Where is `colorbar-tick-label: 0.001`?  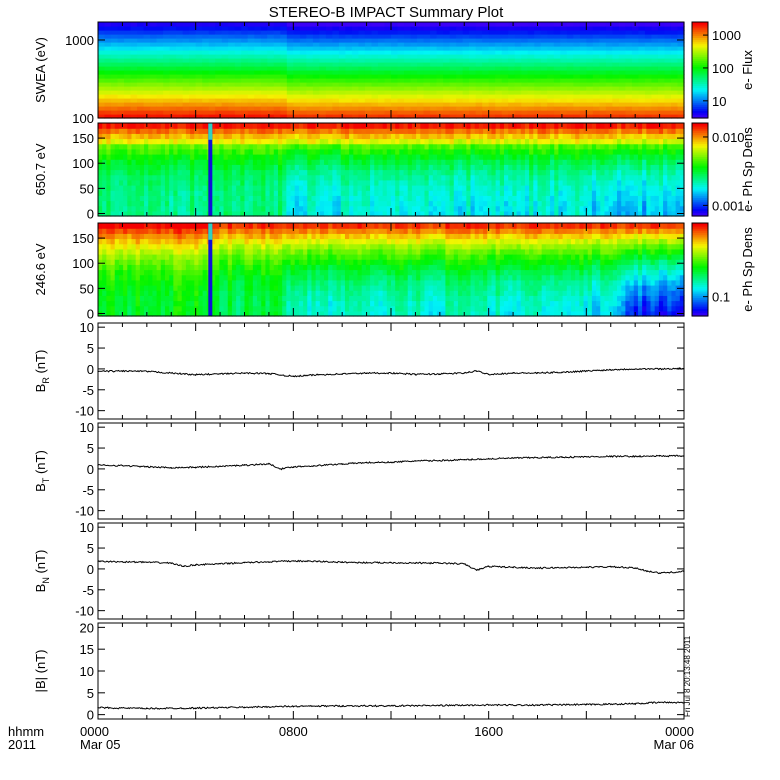 colorbar-tick-label: 0.001 is located at coordinates (728, 205).